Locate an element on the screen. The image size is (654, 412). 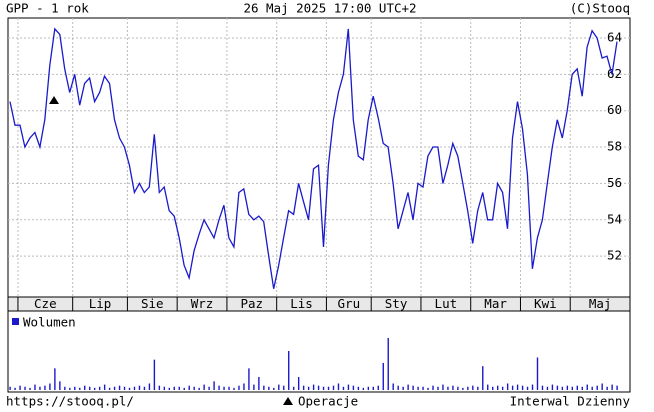
chart-title: GPP - 1 rok is located at coordinates (47, 8).